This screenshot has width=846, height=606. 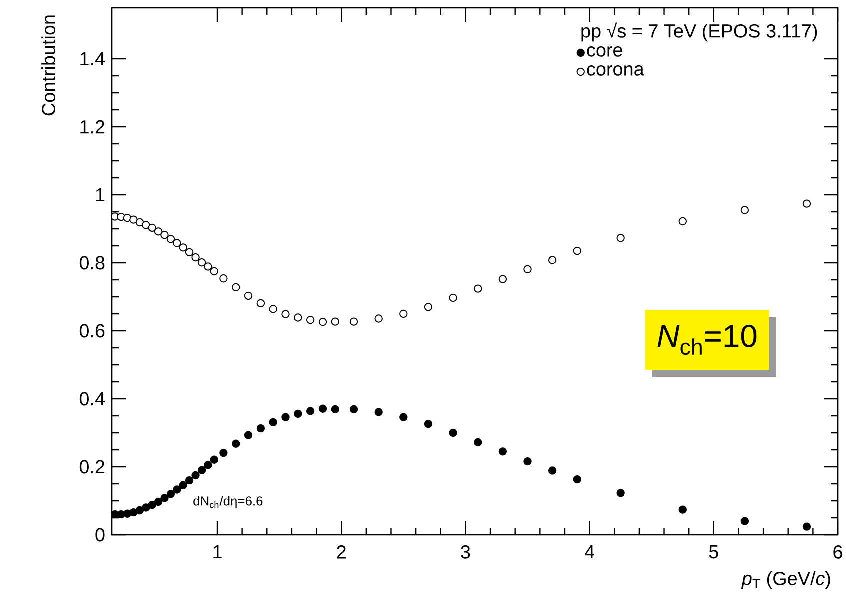 I want to click on y-tick-label: 0.2, so click(x=92, y=467).